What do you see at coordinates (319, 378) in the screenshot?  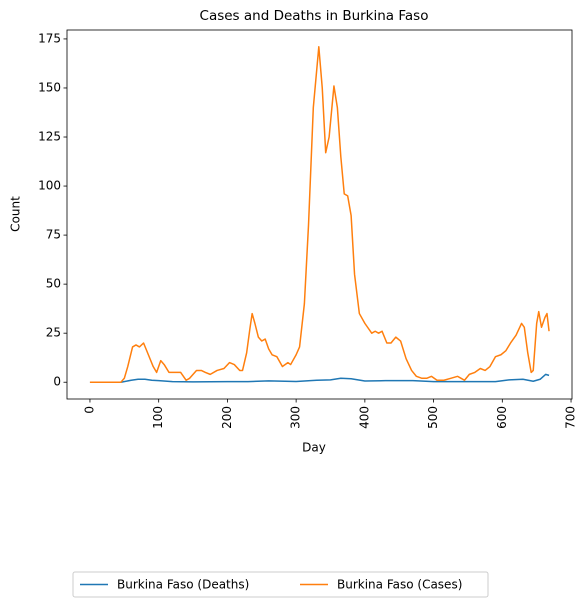 I see `line` at bounding box center [319, 378].